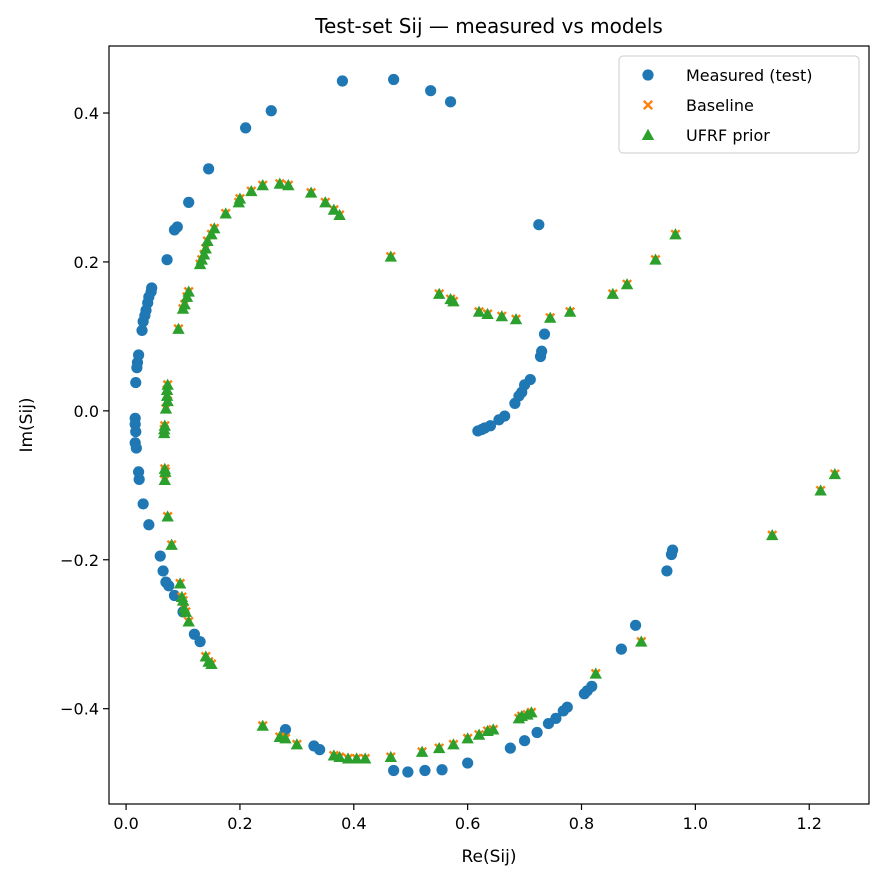  I want to click on x-tick-label: 0.0, so click(125, 823).